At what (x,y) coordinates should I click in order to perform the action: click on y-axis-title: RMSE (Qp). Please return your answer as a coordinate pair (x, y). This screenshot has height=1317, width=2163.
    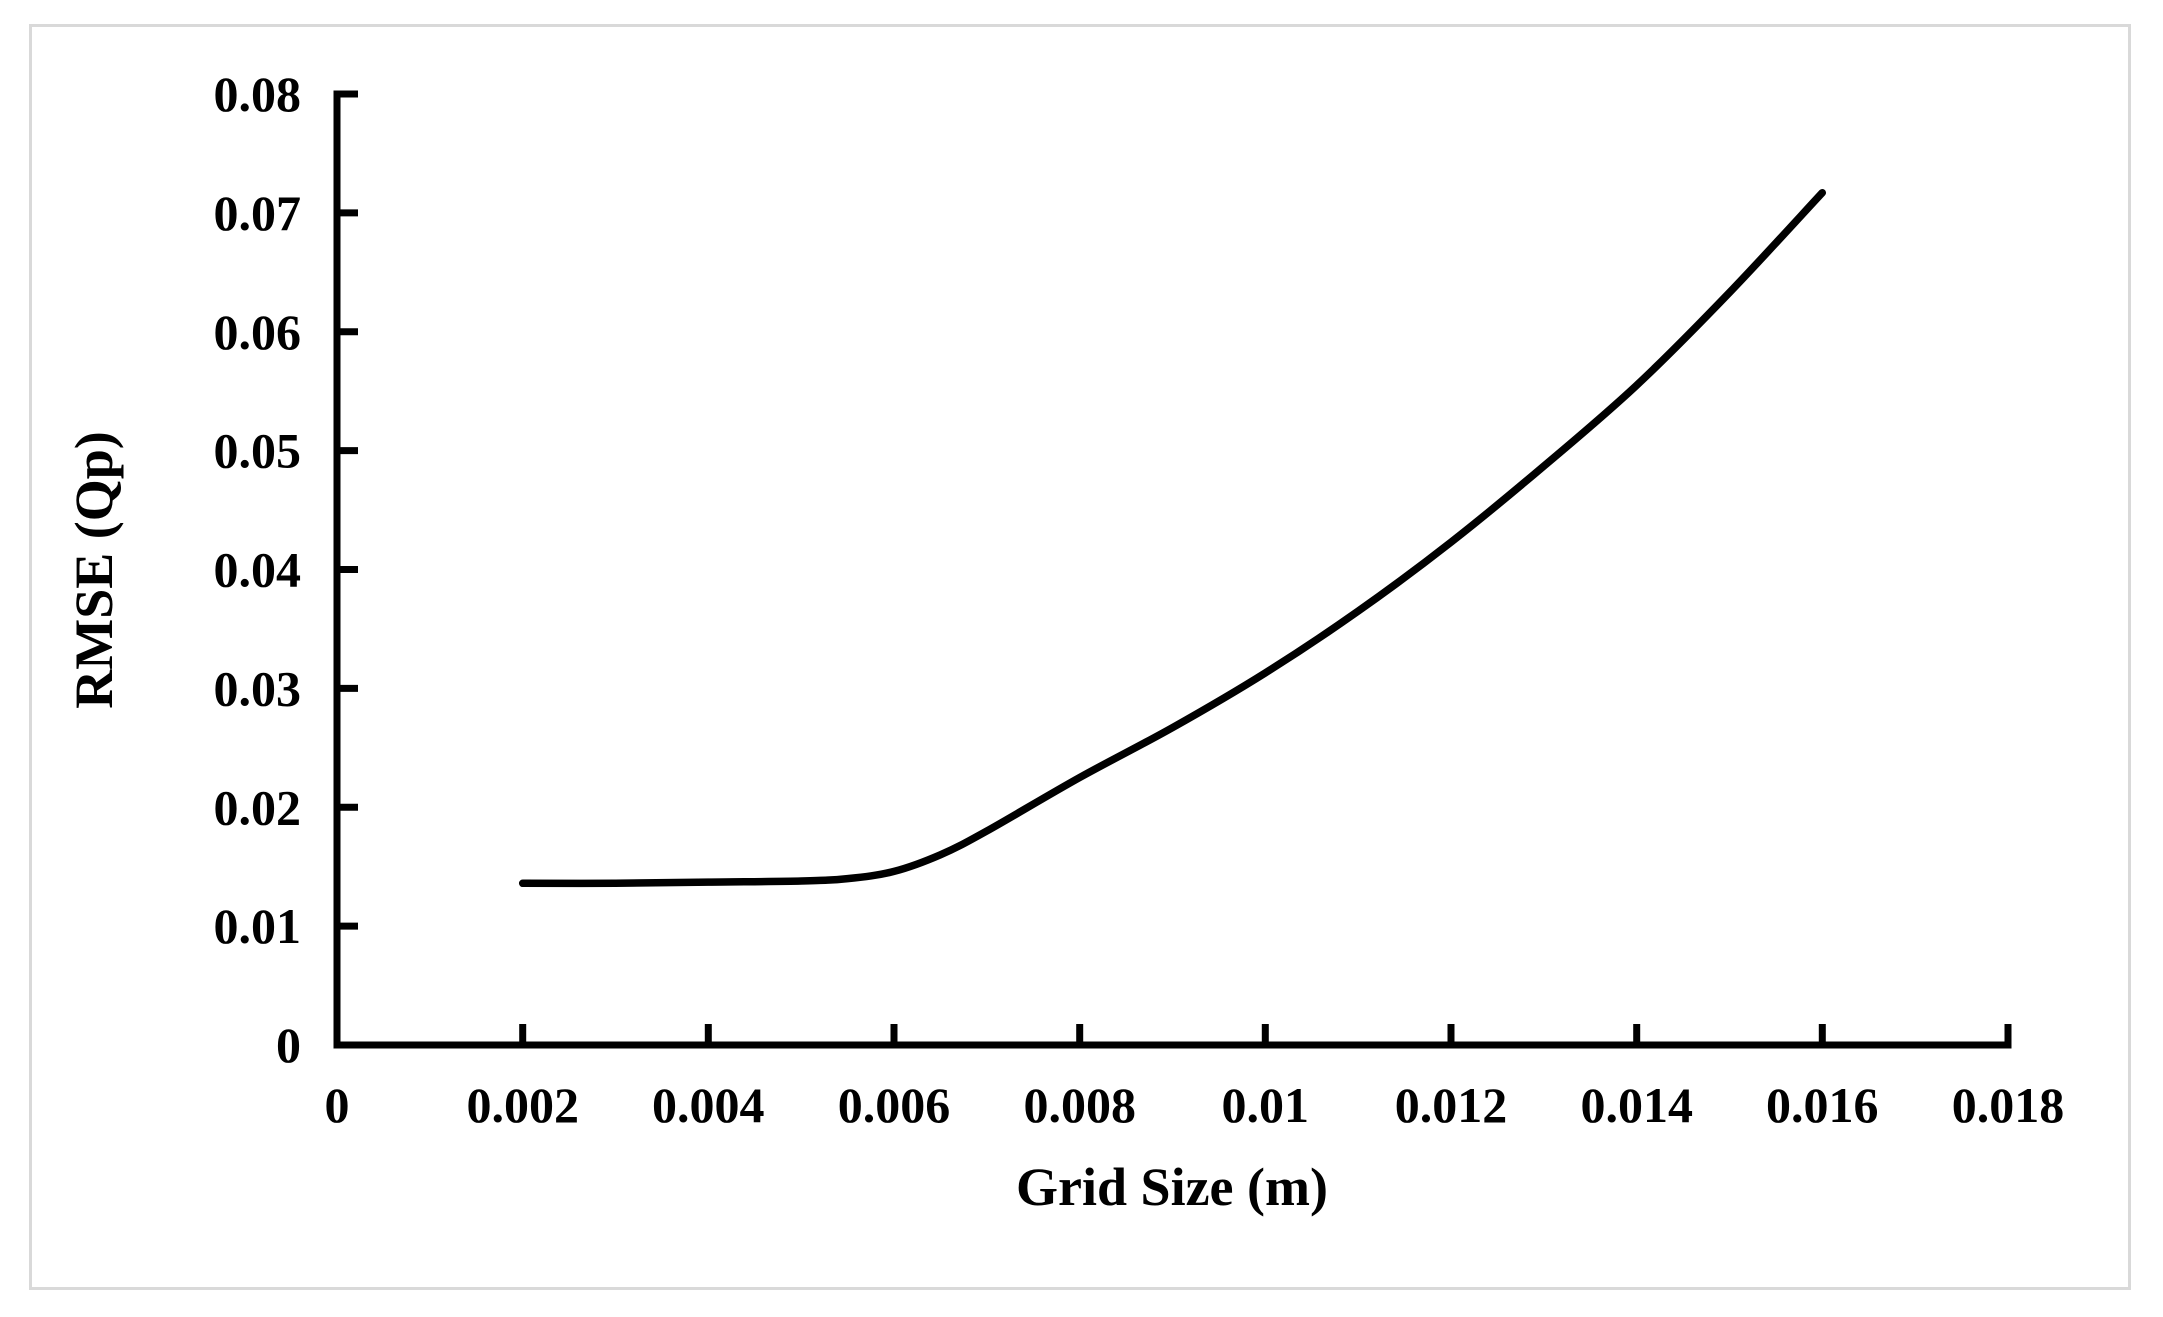
    Looking at the image, I should click on (94, 570).